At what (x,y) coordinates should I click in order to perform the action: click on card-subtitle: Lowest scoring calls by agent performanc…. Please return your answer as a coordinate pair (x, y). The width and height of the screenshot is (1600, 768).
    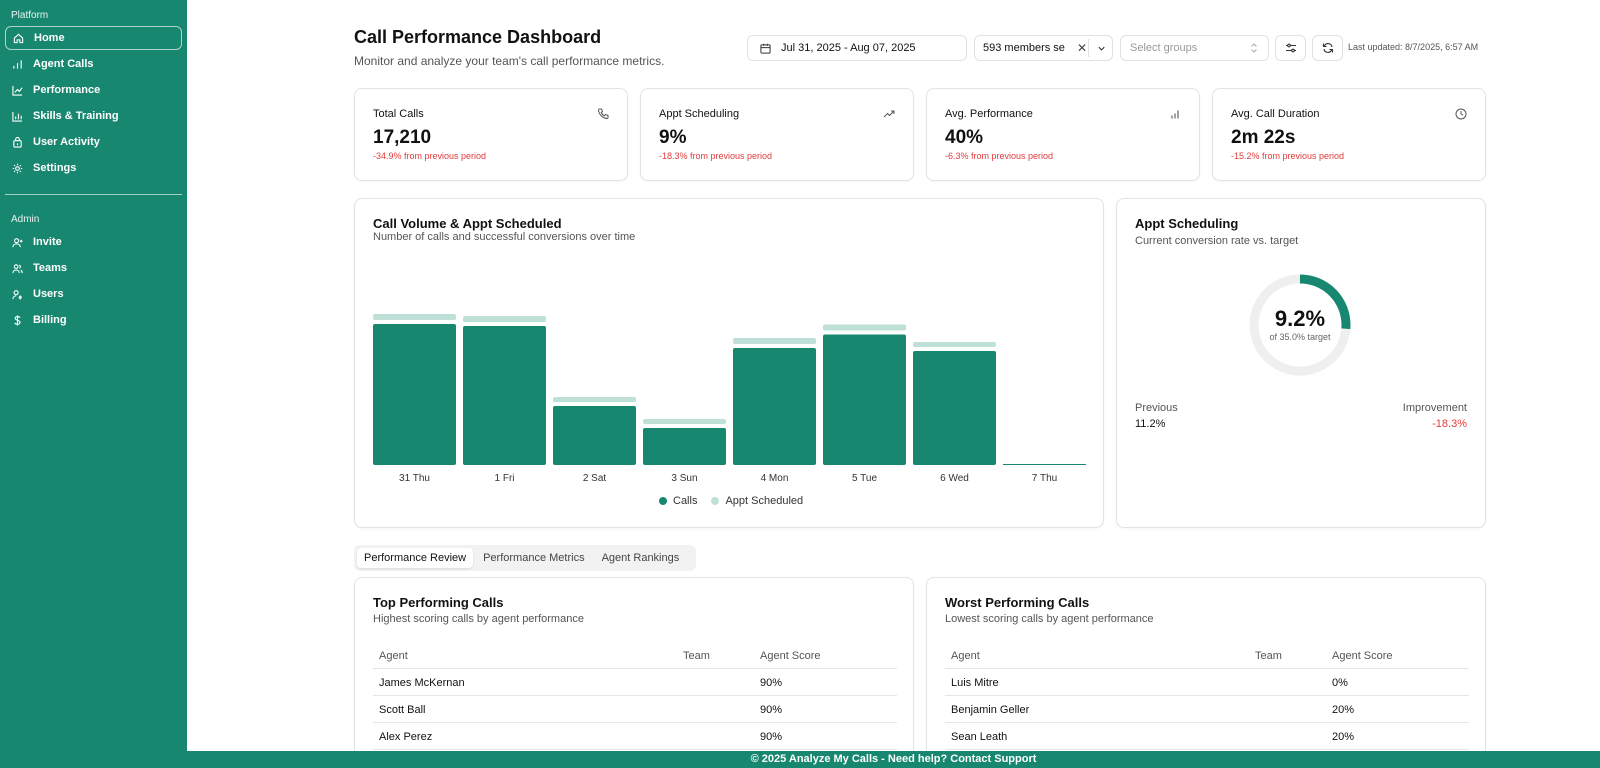
    Looking at the image, I should click on (1049, 619).